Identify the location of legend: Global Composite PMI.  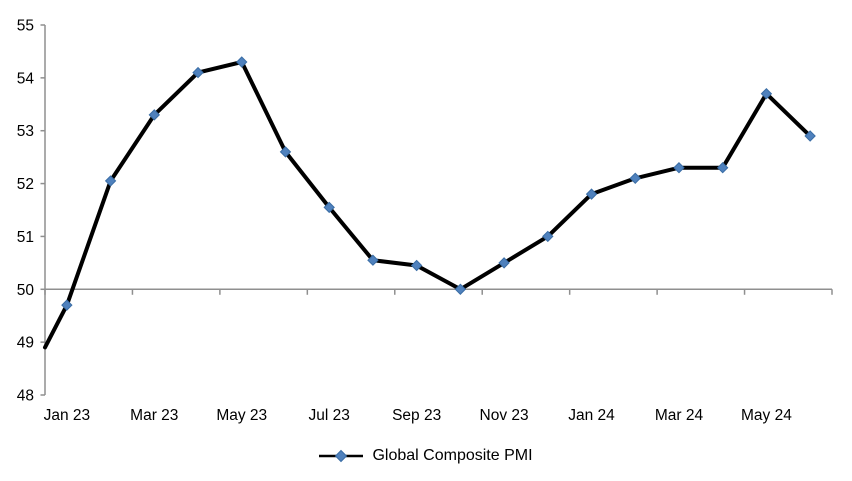
(426, 456).